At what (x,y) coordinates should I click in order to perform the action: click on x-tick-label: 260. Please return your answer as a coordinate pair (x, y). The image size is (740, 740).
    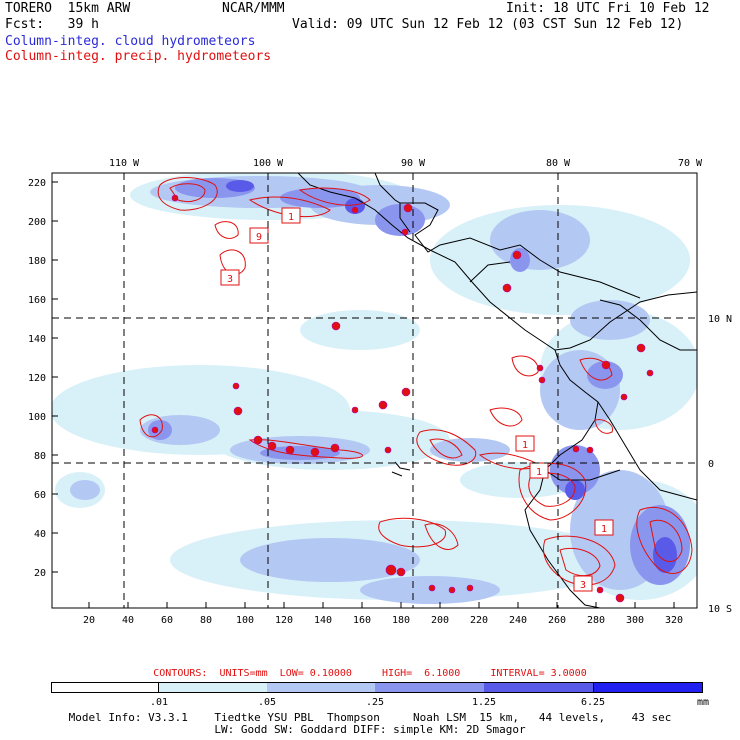
    Looking at the image, I should click on (557, 620).